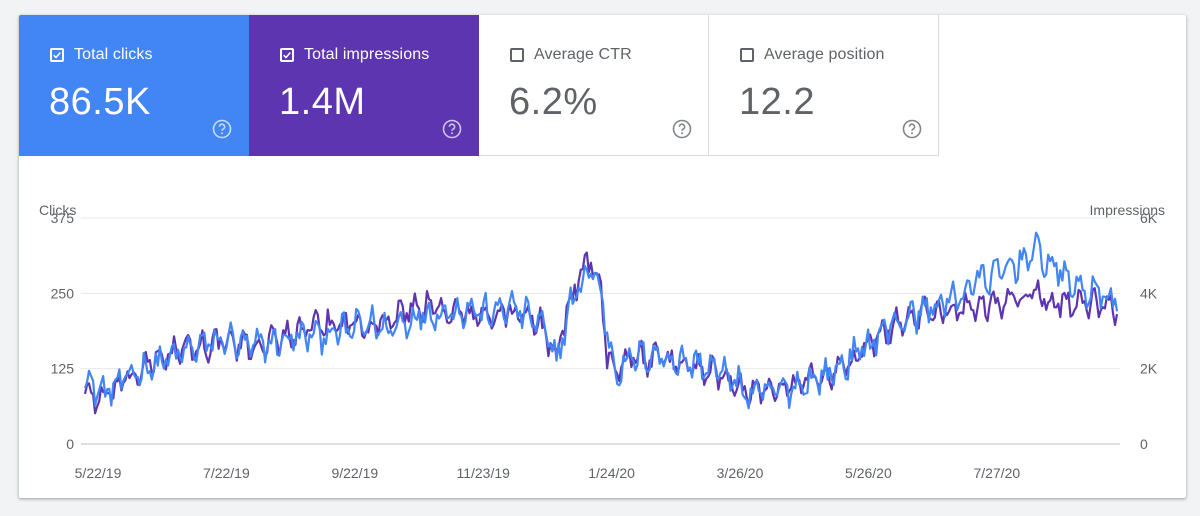 The height and width of the screenshot is (516, 1200). I want to click on tile-header: Total clicks, so click(101, 55).